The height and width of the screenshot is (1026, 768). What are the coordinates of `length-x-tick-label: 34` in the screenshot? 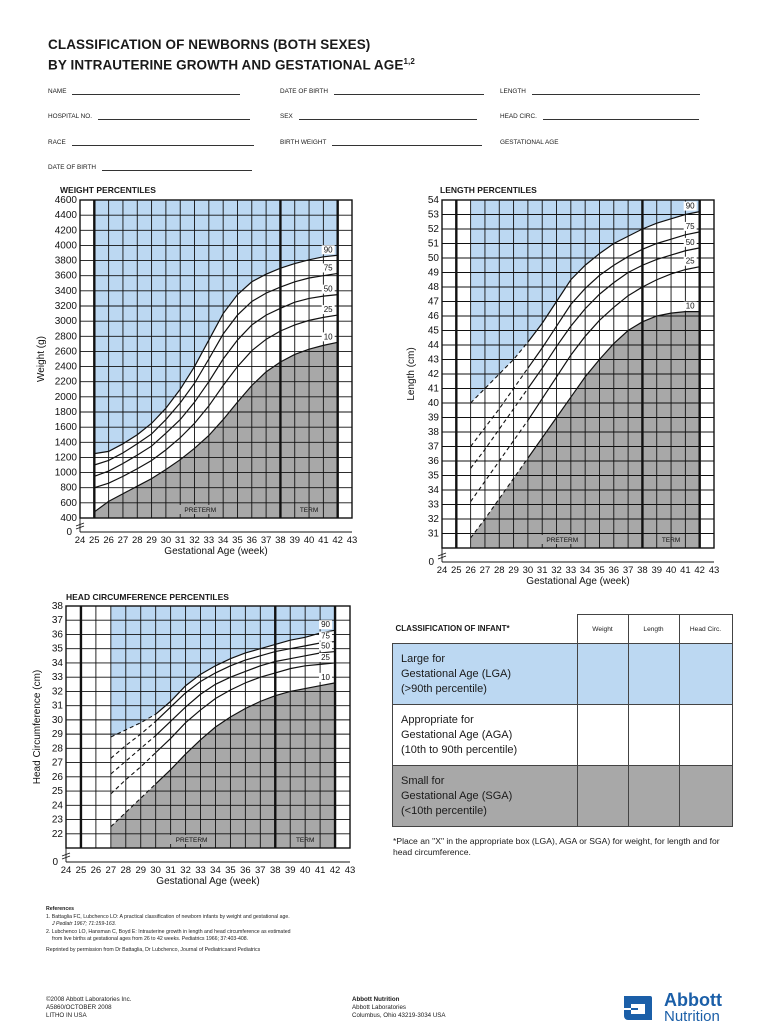 It's located at (585, 570).